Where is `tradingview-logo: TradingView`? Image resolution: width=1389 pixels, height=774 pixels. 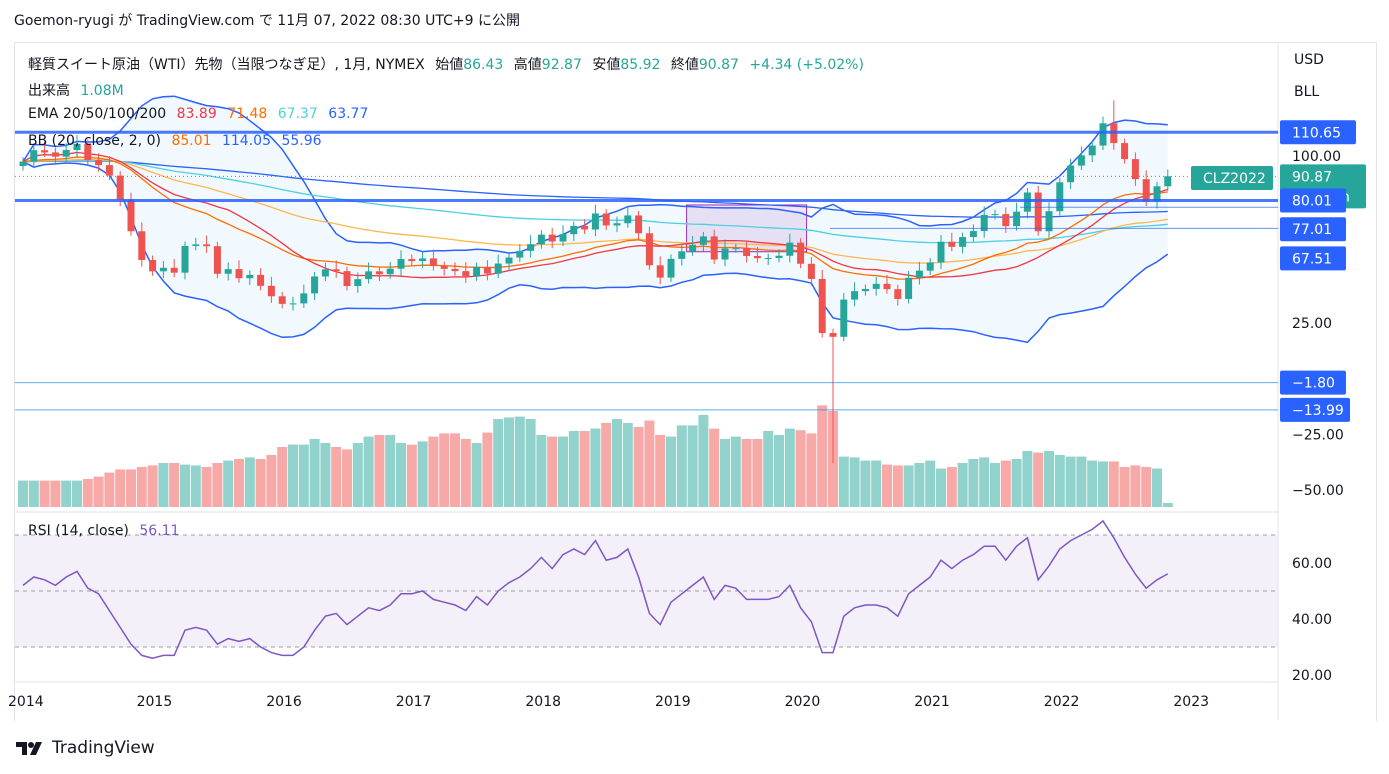 tradingview-logo: TradingView is located at coordinates (85, 748).